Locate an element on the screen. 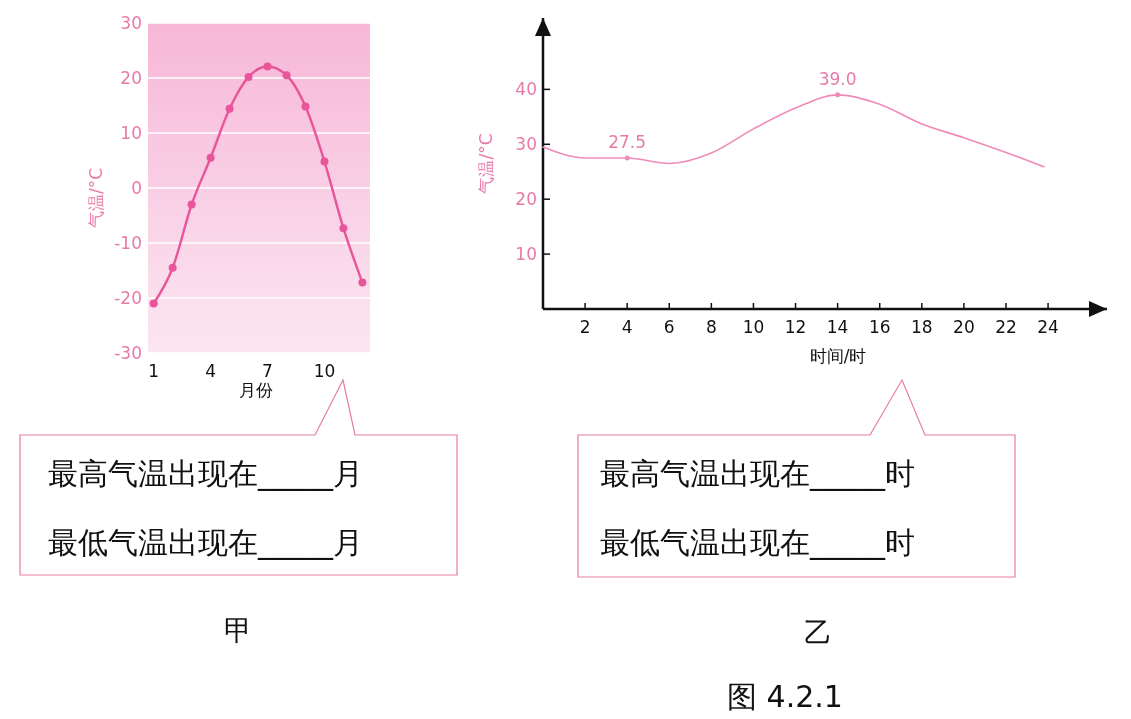 The height and width of the screenshot is (719, 1131). y-tick-label: 0 is located at coordinates (136, 187).